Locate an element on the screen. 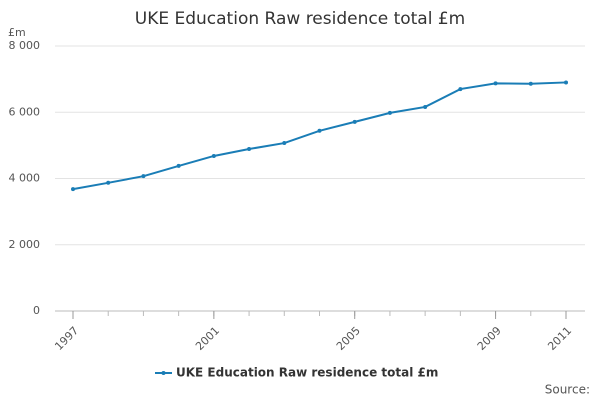 This screenshot has width=600, height=400. chart-title: UKE Education Raw residence total £m is located at coordinates (300, 19).